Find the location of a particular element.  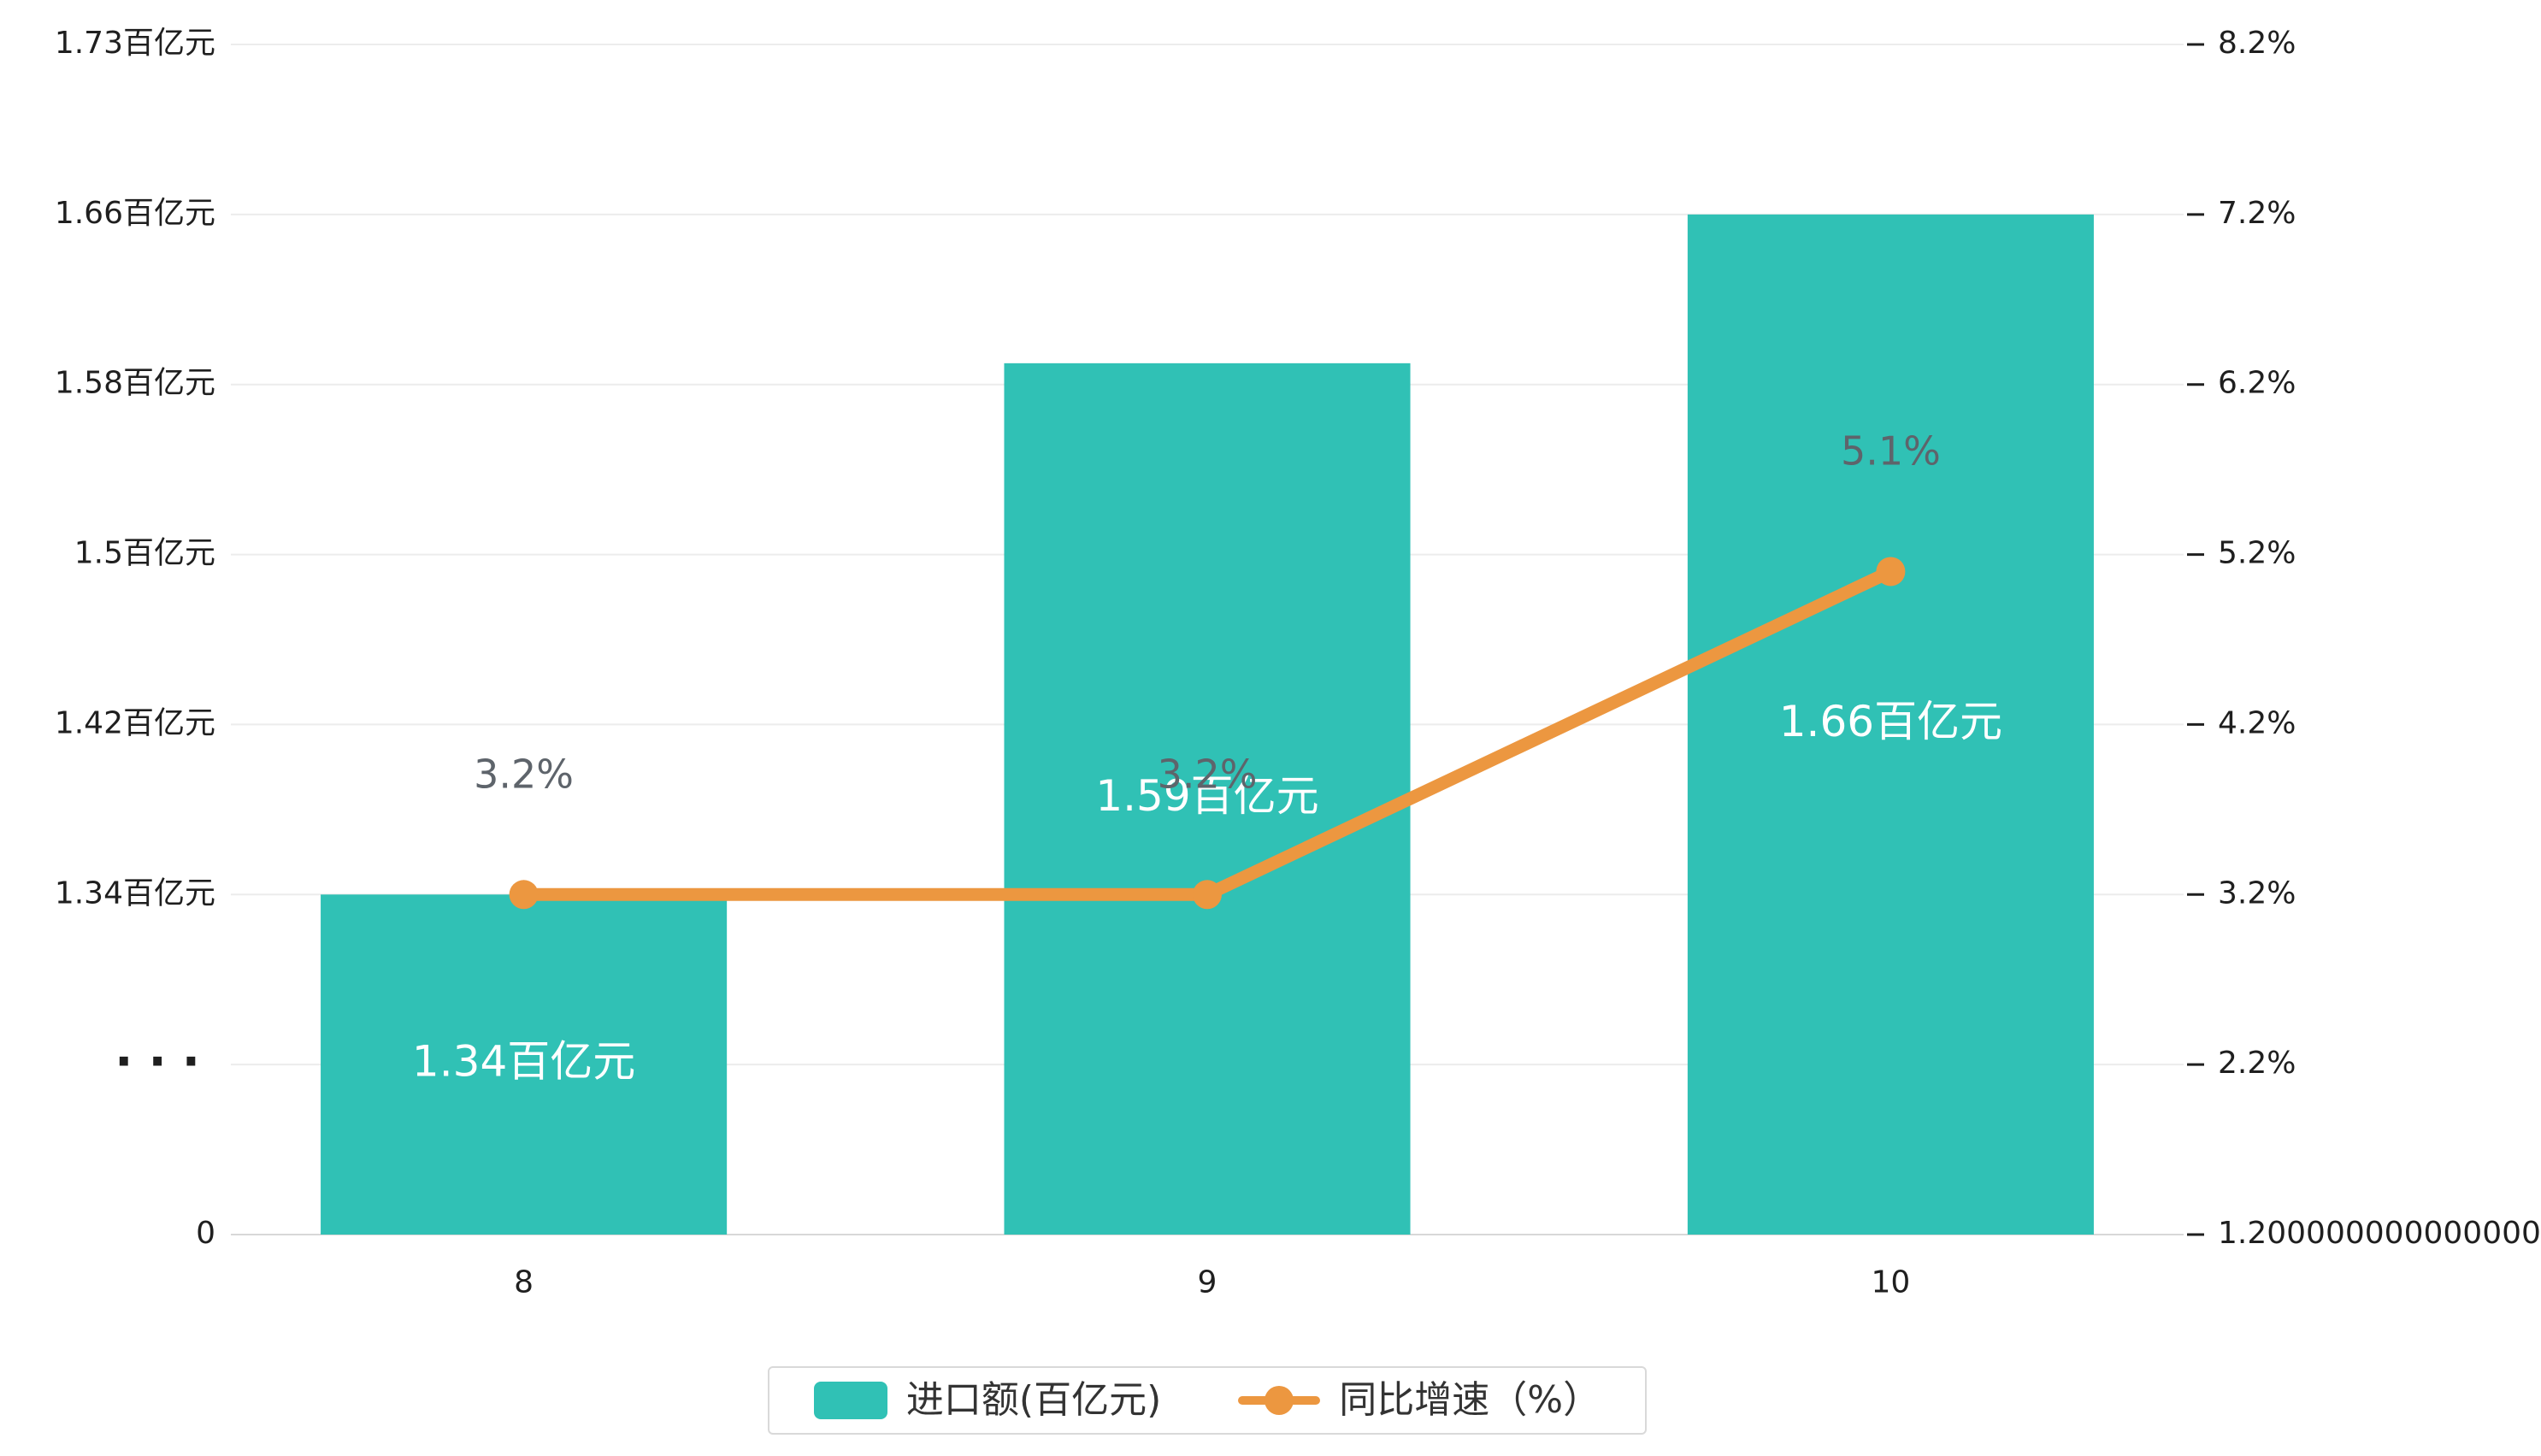

bar-value-label: 1.34百亿元 is located at coordinates (523, 1062).